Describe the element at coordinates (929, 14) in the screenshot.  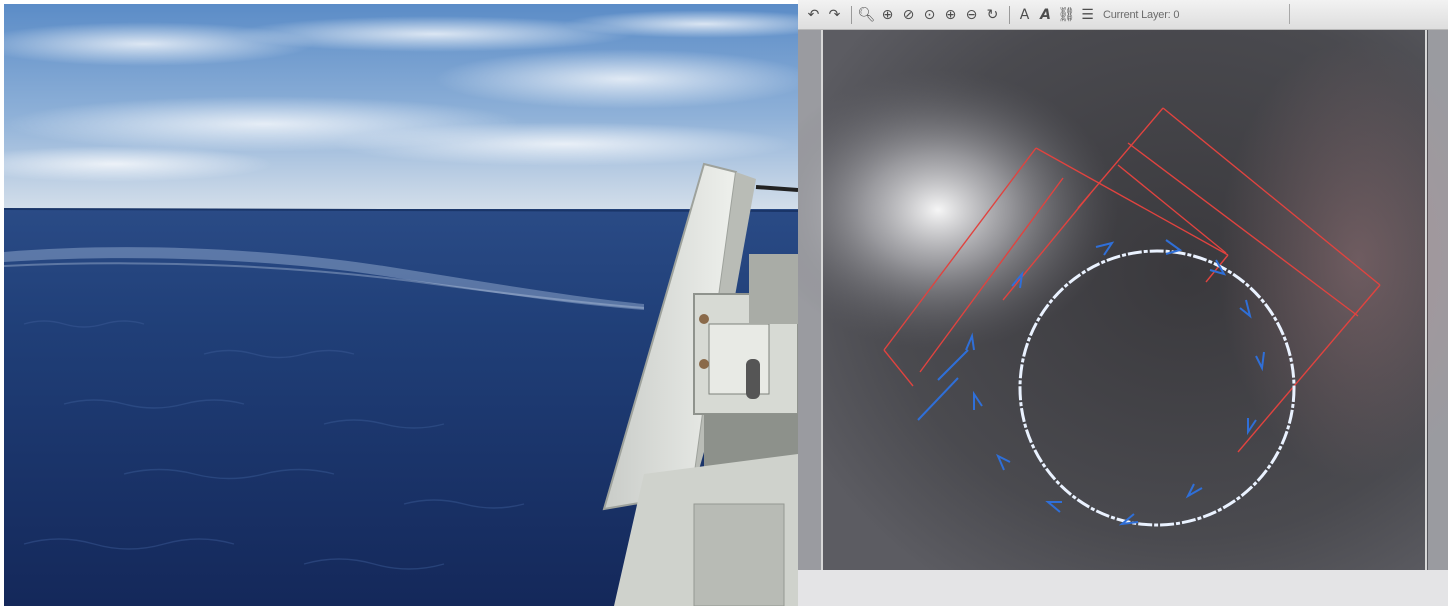
I see `zoom-realtime-icon: ⊙` at that location.